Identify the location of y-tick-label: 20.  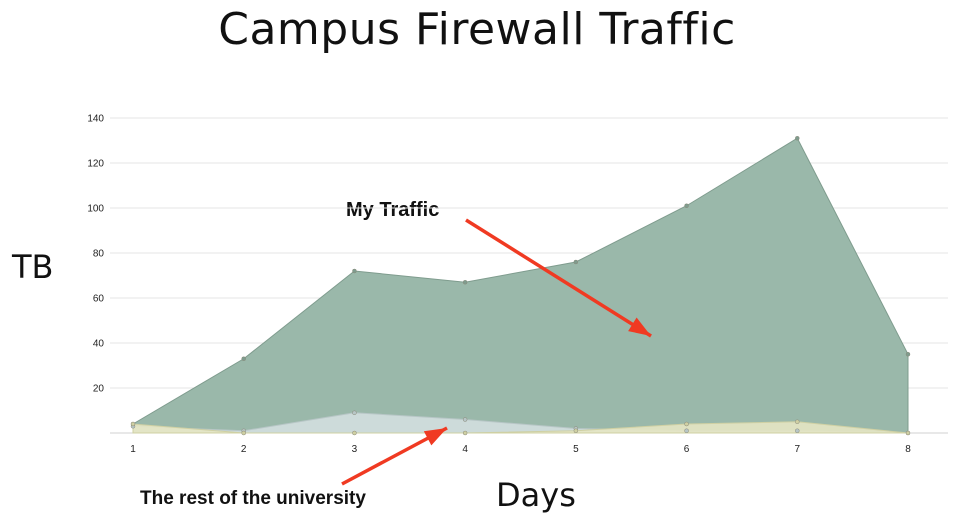
(99, 389).